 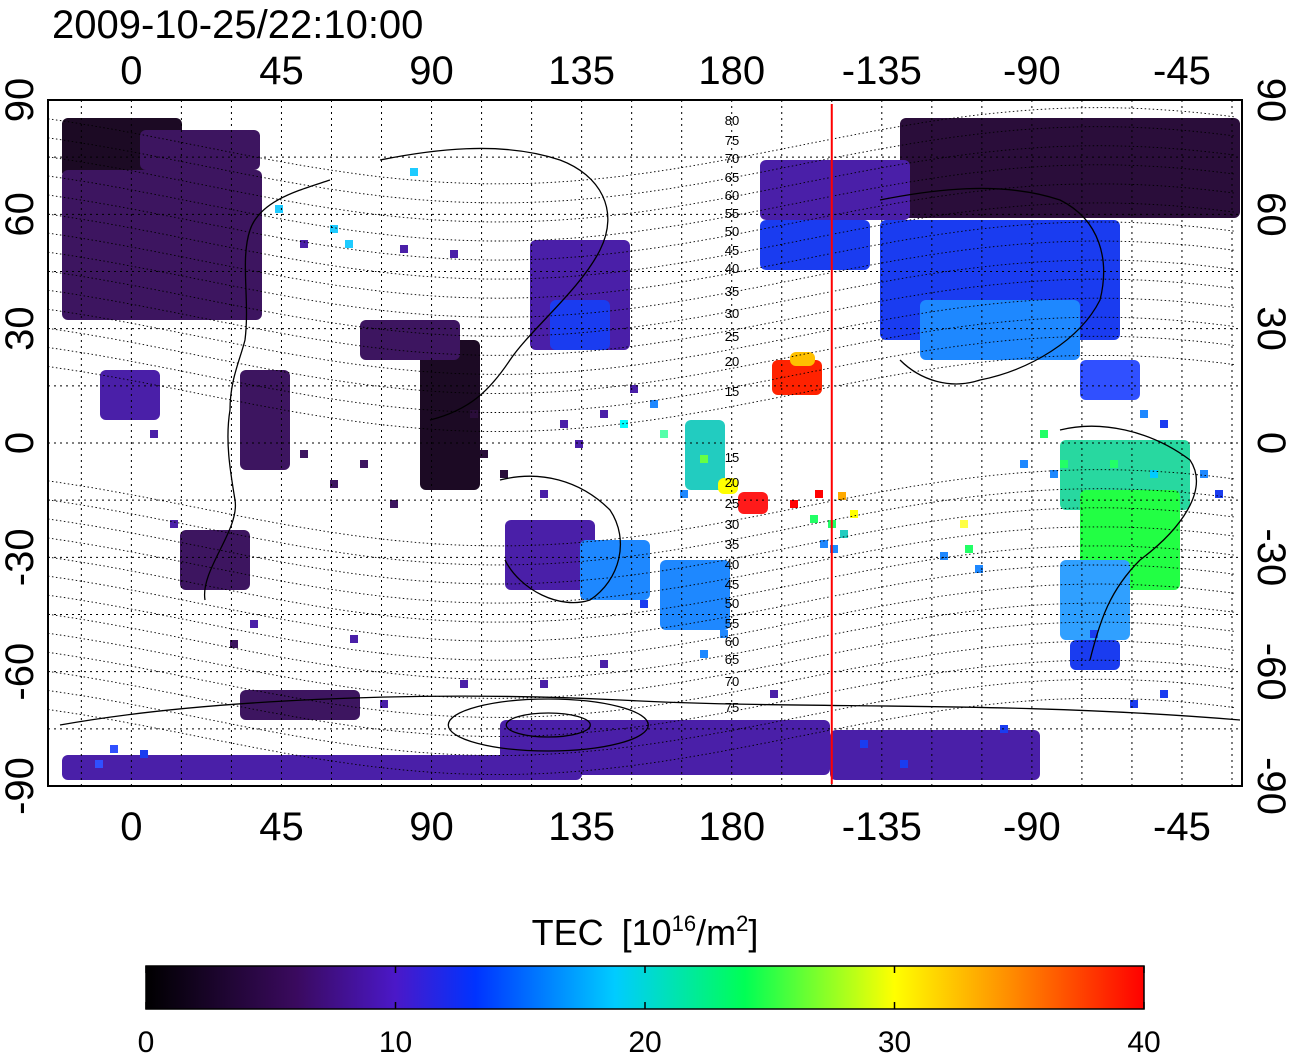 What do you see at coordinates (649, 1011) in the screenshot?
I see `colorbar-ticks: 0 10 20 30 40` at bounding box center [649, 1011].